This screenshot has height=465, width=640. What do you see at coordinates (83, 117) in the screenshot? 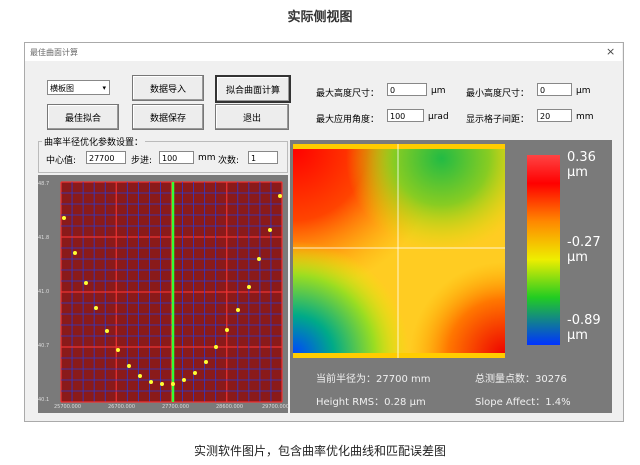
I see `button: 最佳拟合` at bounding box center [83, 117].